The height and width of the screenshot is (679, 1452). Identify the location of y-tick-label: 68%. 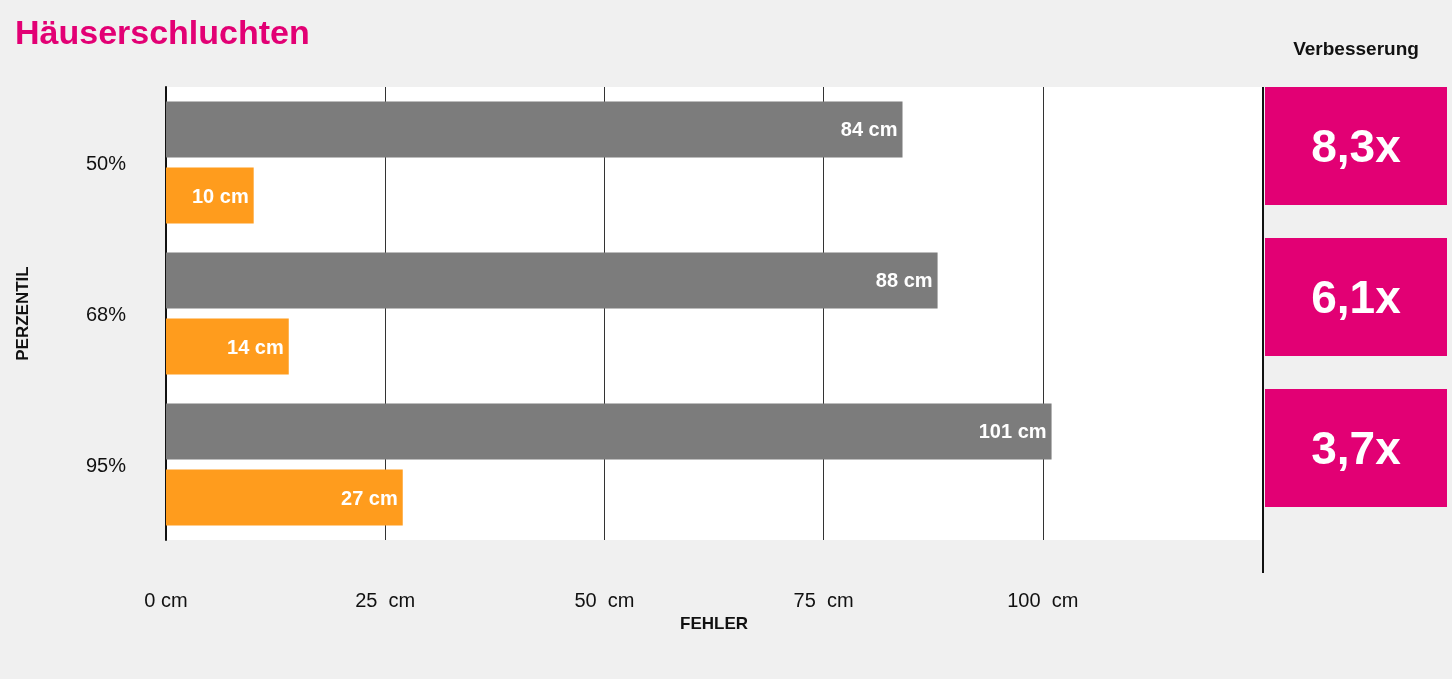
(106, 313).